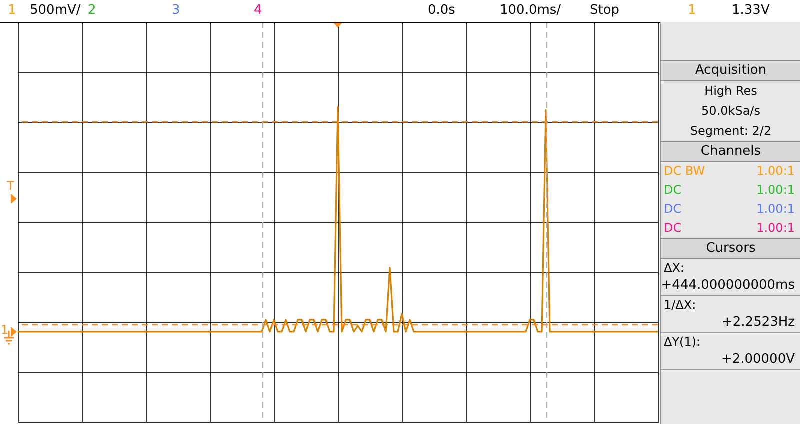  I want to click on text: 50.0kSa/s, so click(731, 111).